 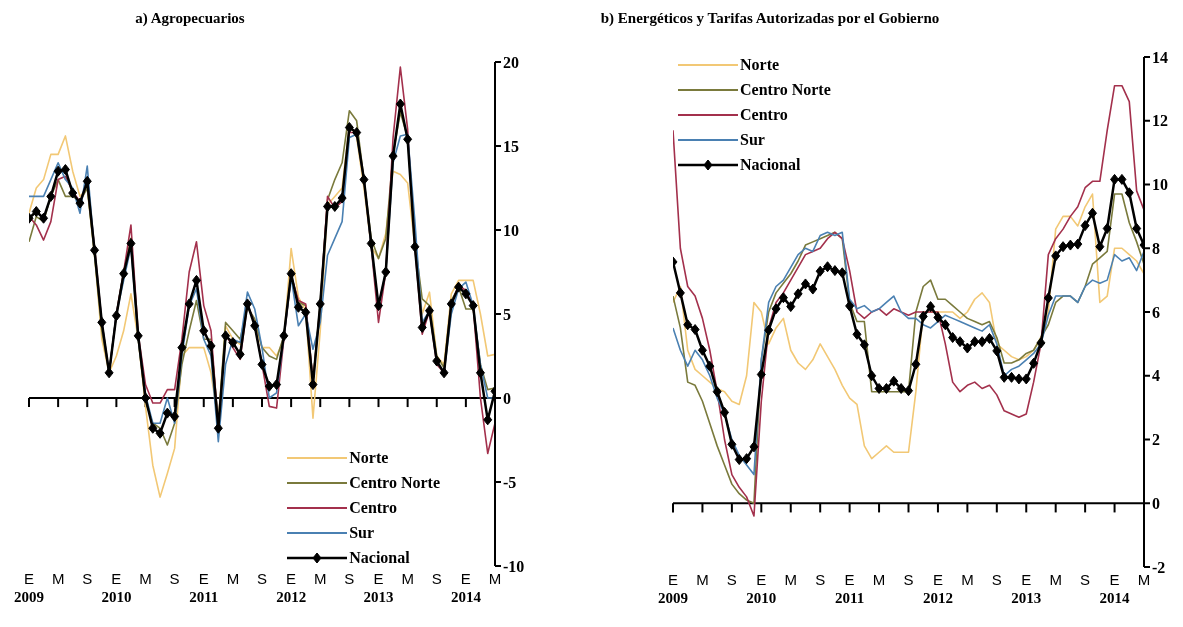 What do you see at coordinates (1159, 567) in the screenshot?
I see `y-tick-label: -2` at bounding box center [1159, 567].